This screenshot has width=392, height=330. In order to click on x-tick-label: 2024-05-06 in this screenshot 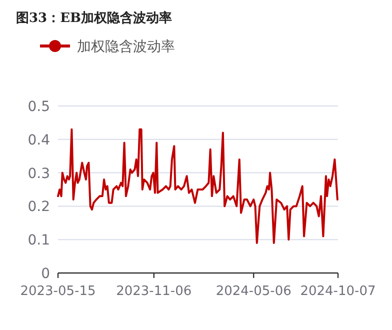, I will do `click(254, 291)`.